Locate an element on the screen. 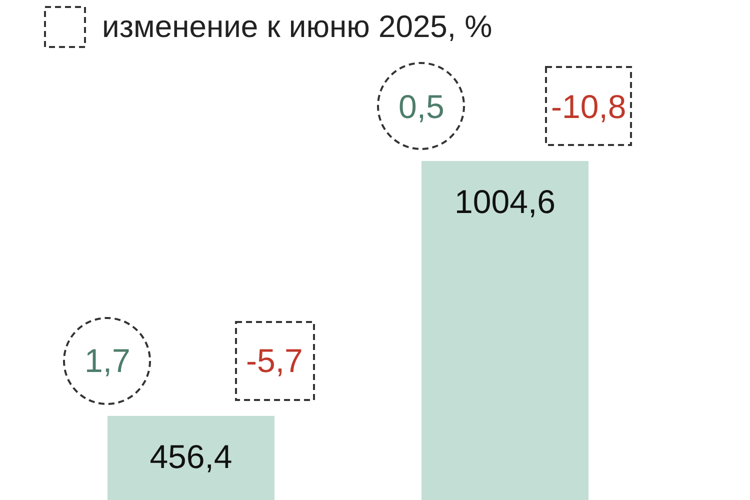 This screenshot has width=750, height=500. text: изменение к июню 2025, % is located at coordinates (297, 26).